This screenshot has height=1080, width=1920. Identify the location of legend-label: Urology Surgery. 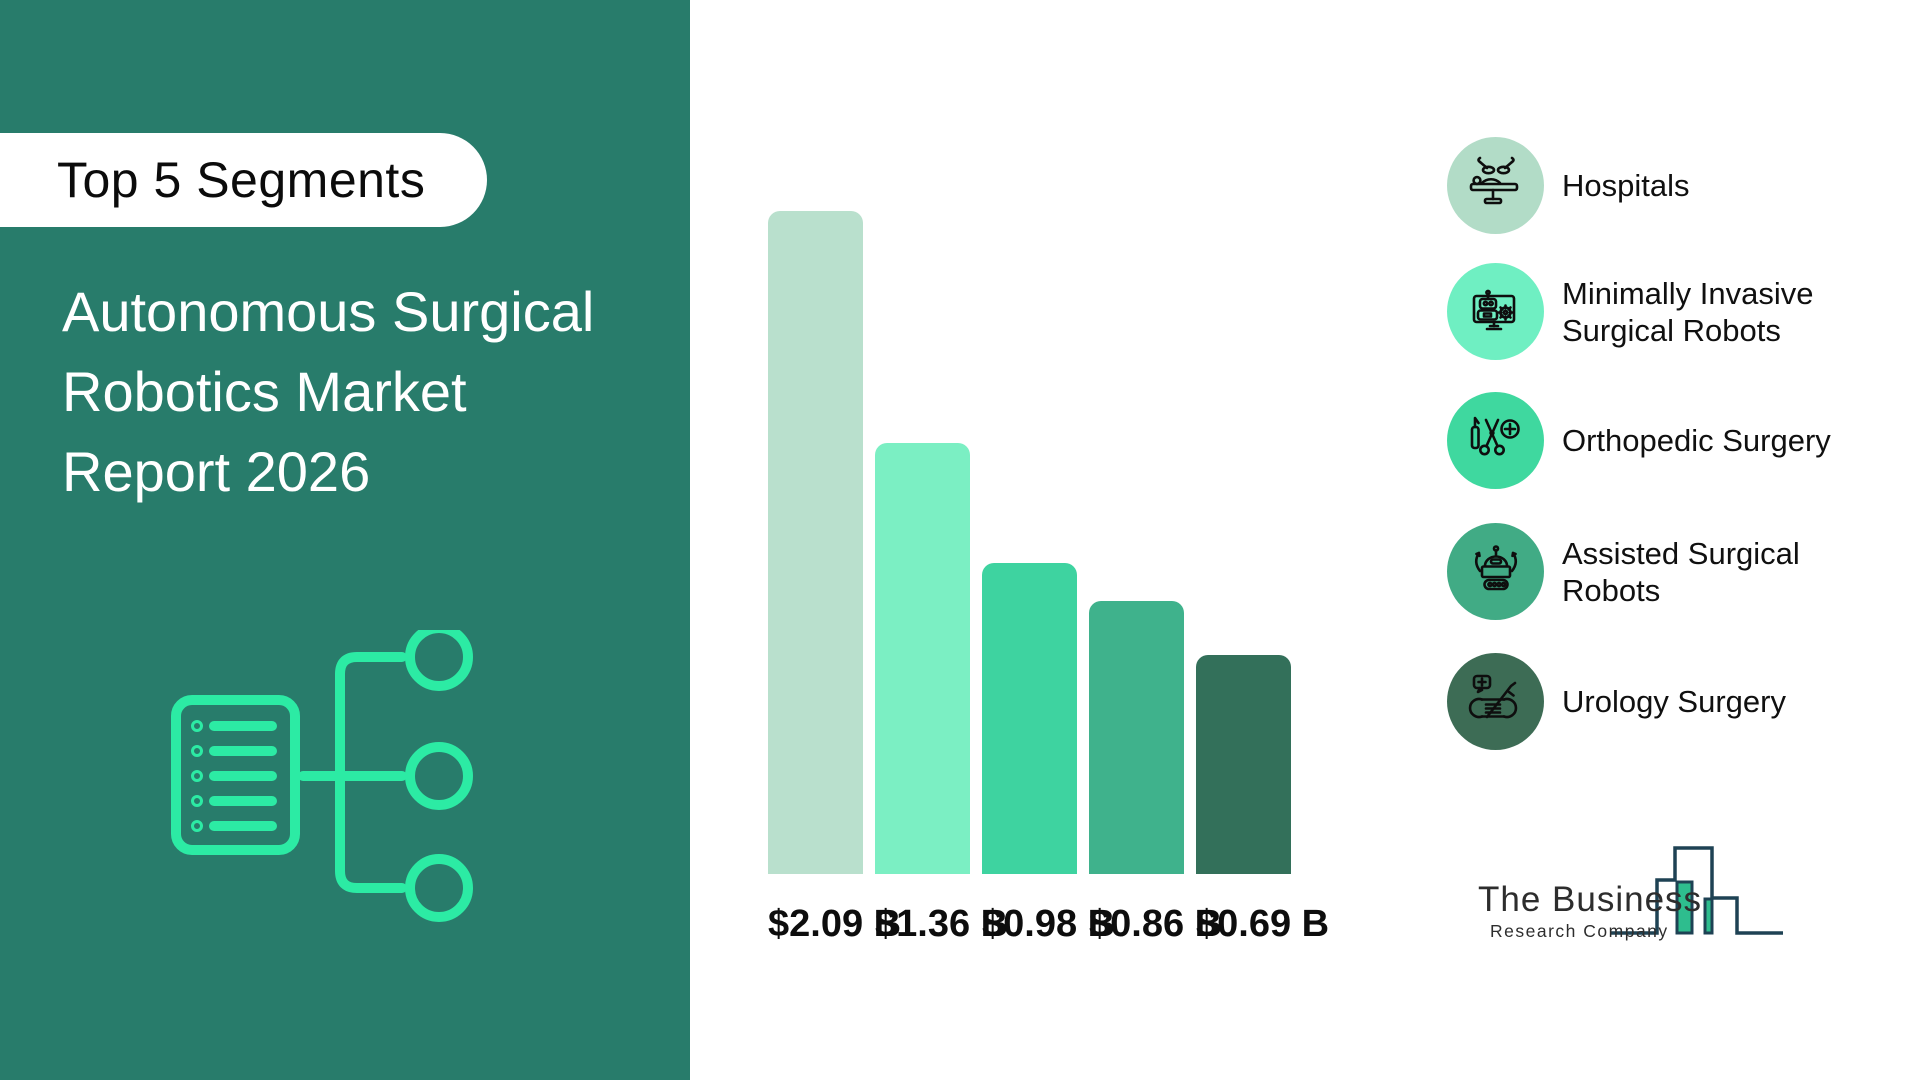
(1674, 701).